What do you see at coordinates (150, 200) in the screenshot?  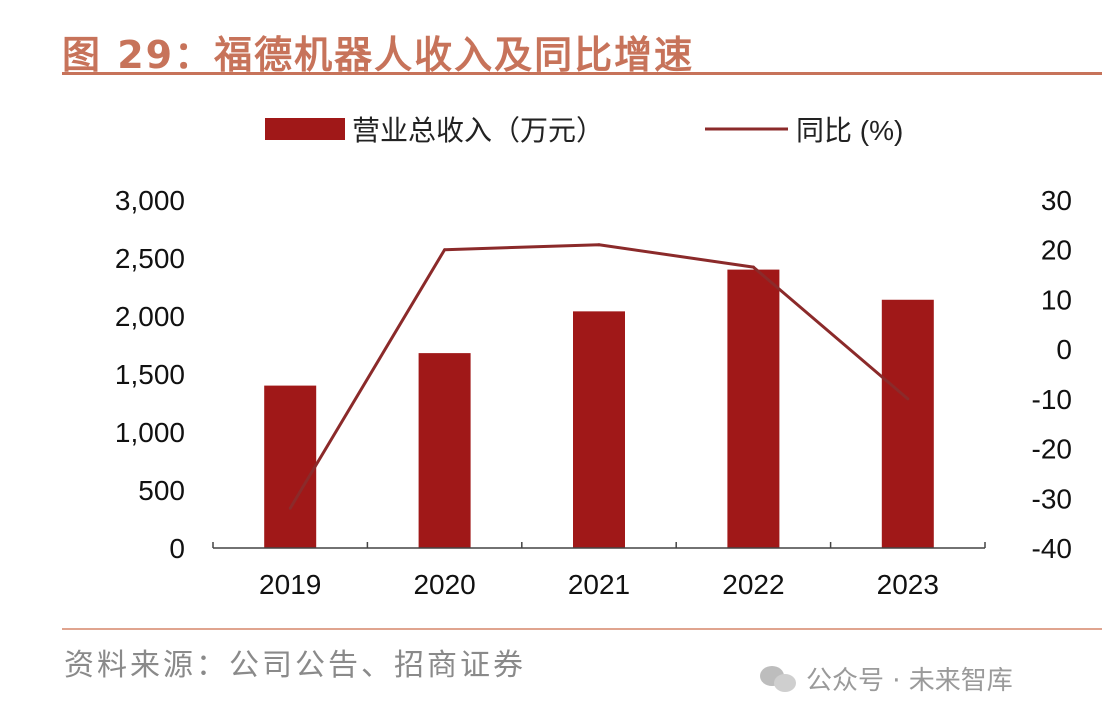 I see `y-left-tick: 3,000` at bounding box center [150, 200].